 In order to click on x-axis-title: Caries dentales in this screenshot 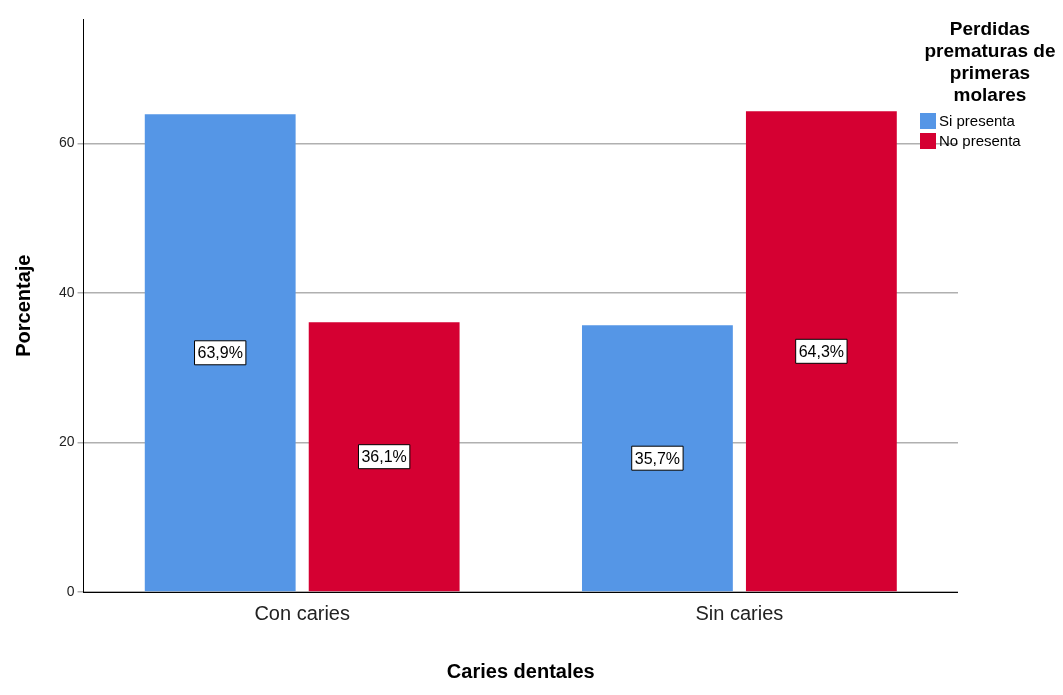, I will do `click(520, 670)`.